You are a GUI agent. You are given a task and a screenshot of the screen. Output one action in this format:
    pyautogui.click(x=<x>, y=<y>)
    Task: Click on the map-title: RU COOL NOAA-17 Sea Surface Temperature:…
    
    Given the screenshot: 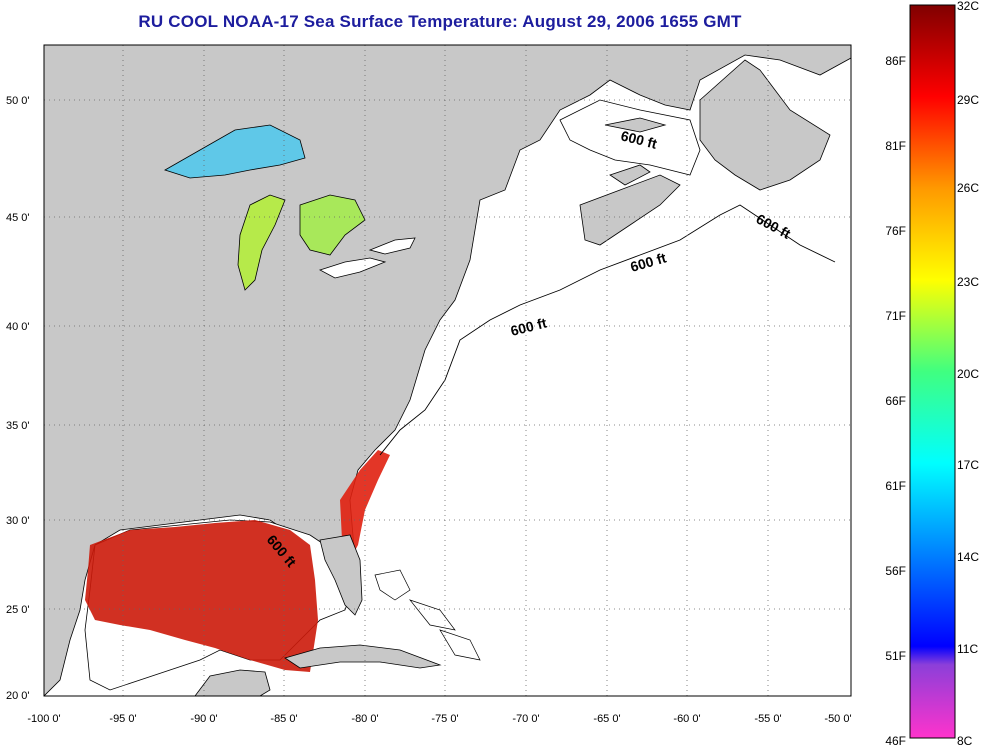 What is the action you would take?
    pyautogui.click(x=440, y=21)
    